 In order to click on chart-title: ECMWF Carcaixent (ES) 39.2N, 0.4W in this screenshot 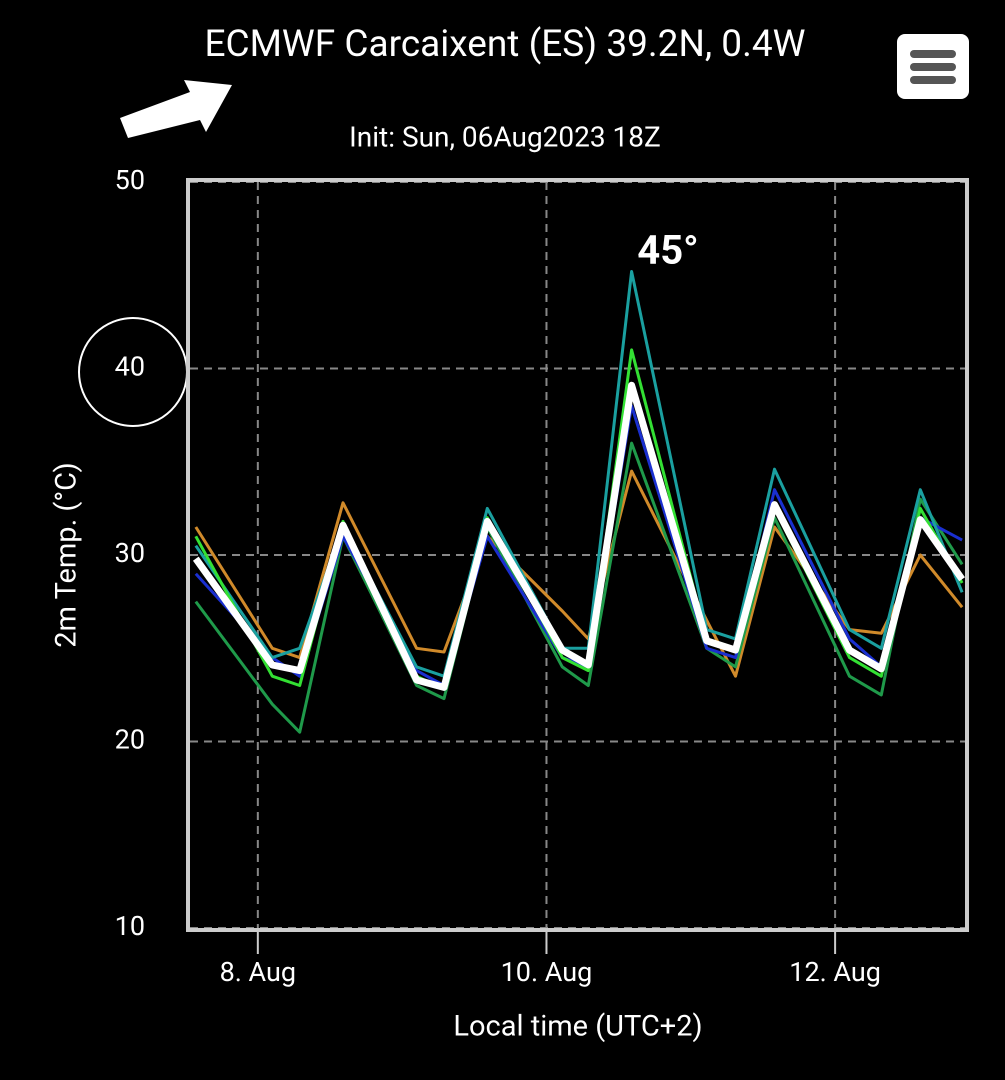, I will do `click(505, 44)`.